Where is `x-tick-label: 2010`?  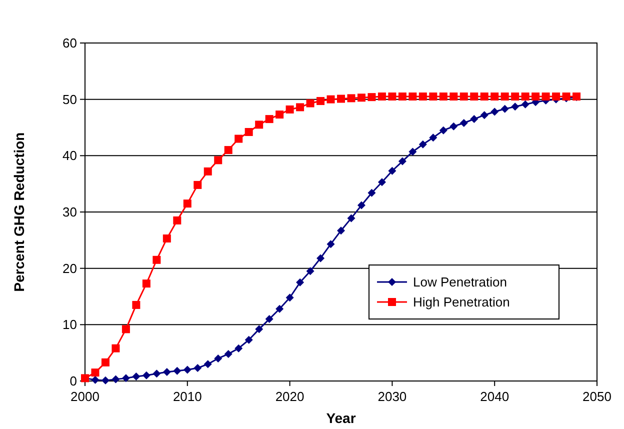
x-tick-label: 2010 is located at coordinates (187, 396).